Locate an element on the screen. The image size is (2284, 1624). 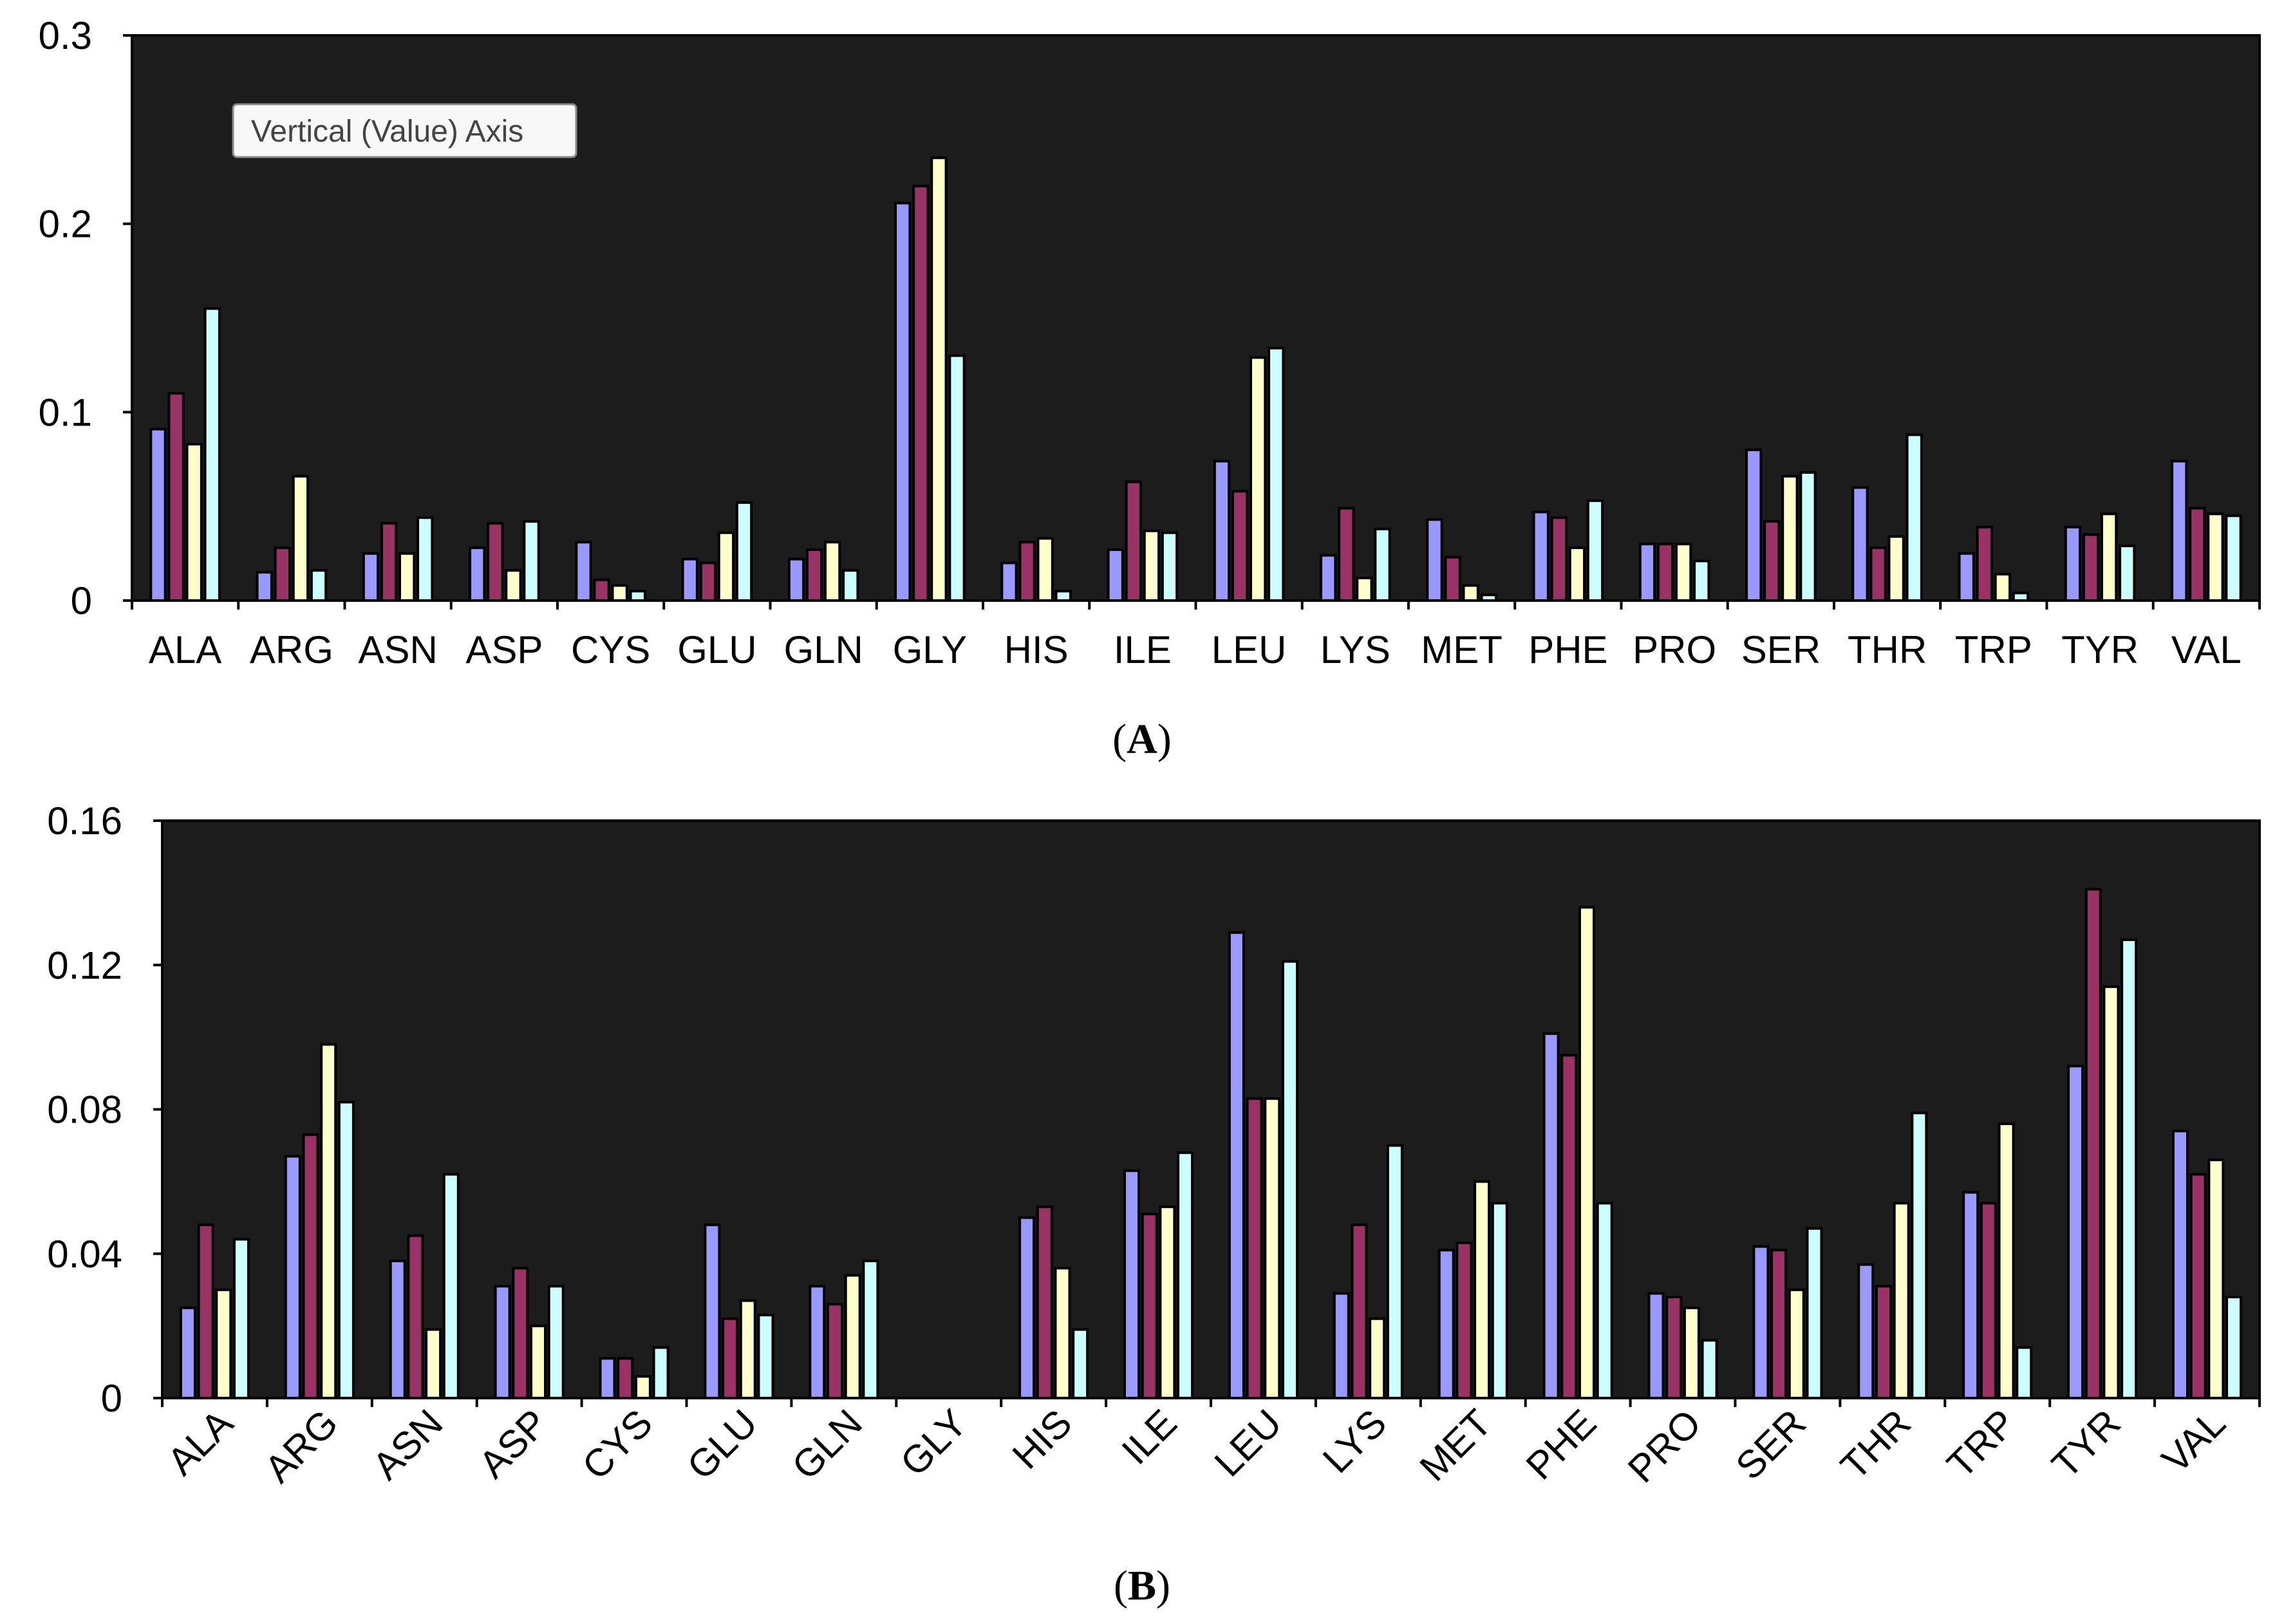
x-tick-label-b-ser: SER is located at coordinates (1771, 1444).